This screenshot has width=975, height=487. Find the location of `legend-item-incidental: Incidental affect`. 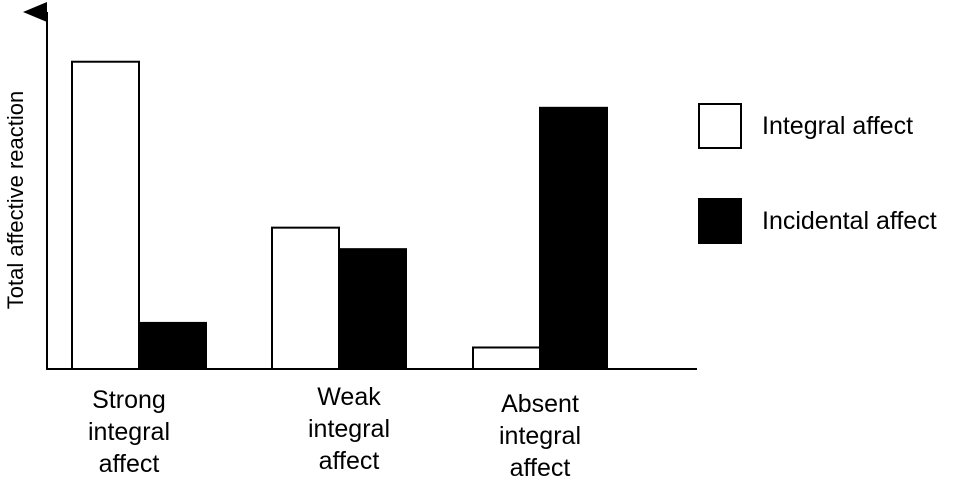

legend-item-incidental: Incidental affect is located at coordinates (817, 221).